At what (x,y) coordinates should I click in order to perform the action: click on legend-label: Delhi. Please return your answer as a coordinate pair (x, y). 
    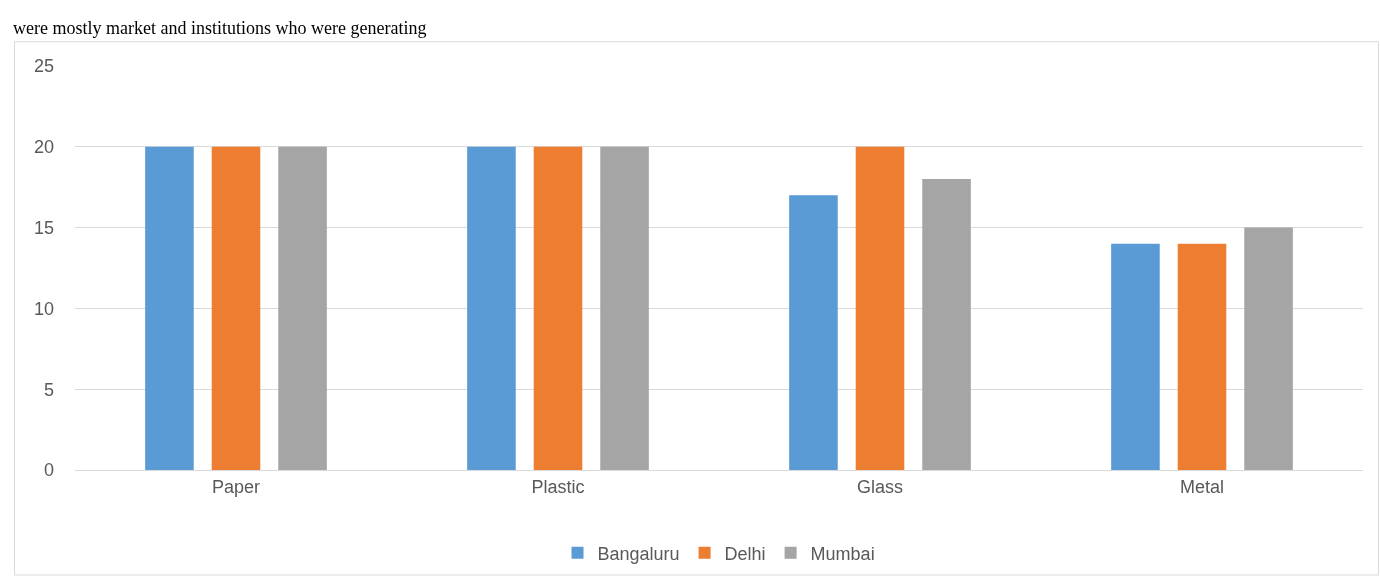
    Looking at the image, I should click on (745, 553).